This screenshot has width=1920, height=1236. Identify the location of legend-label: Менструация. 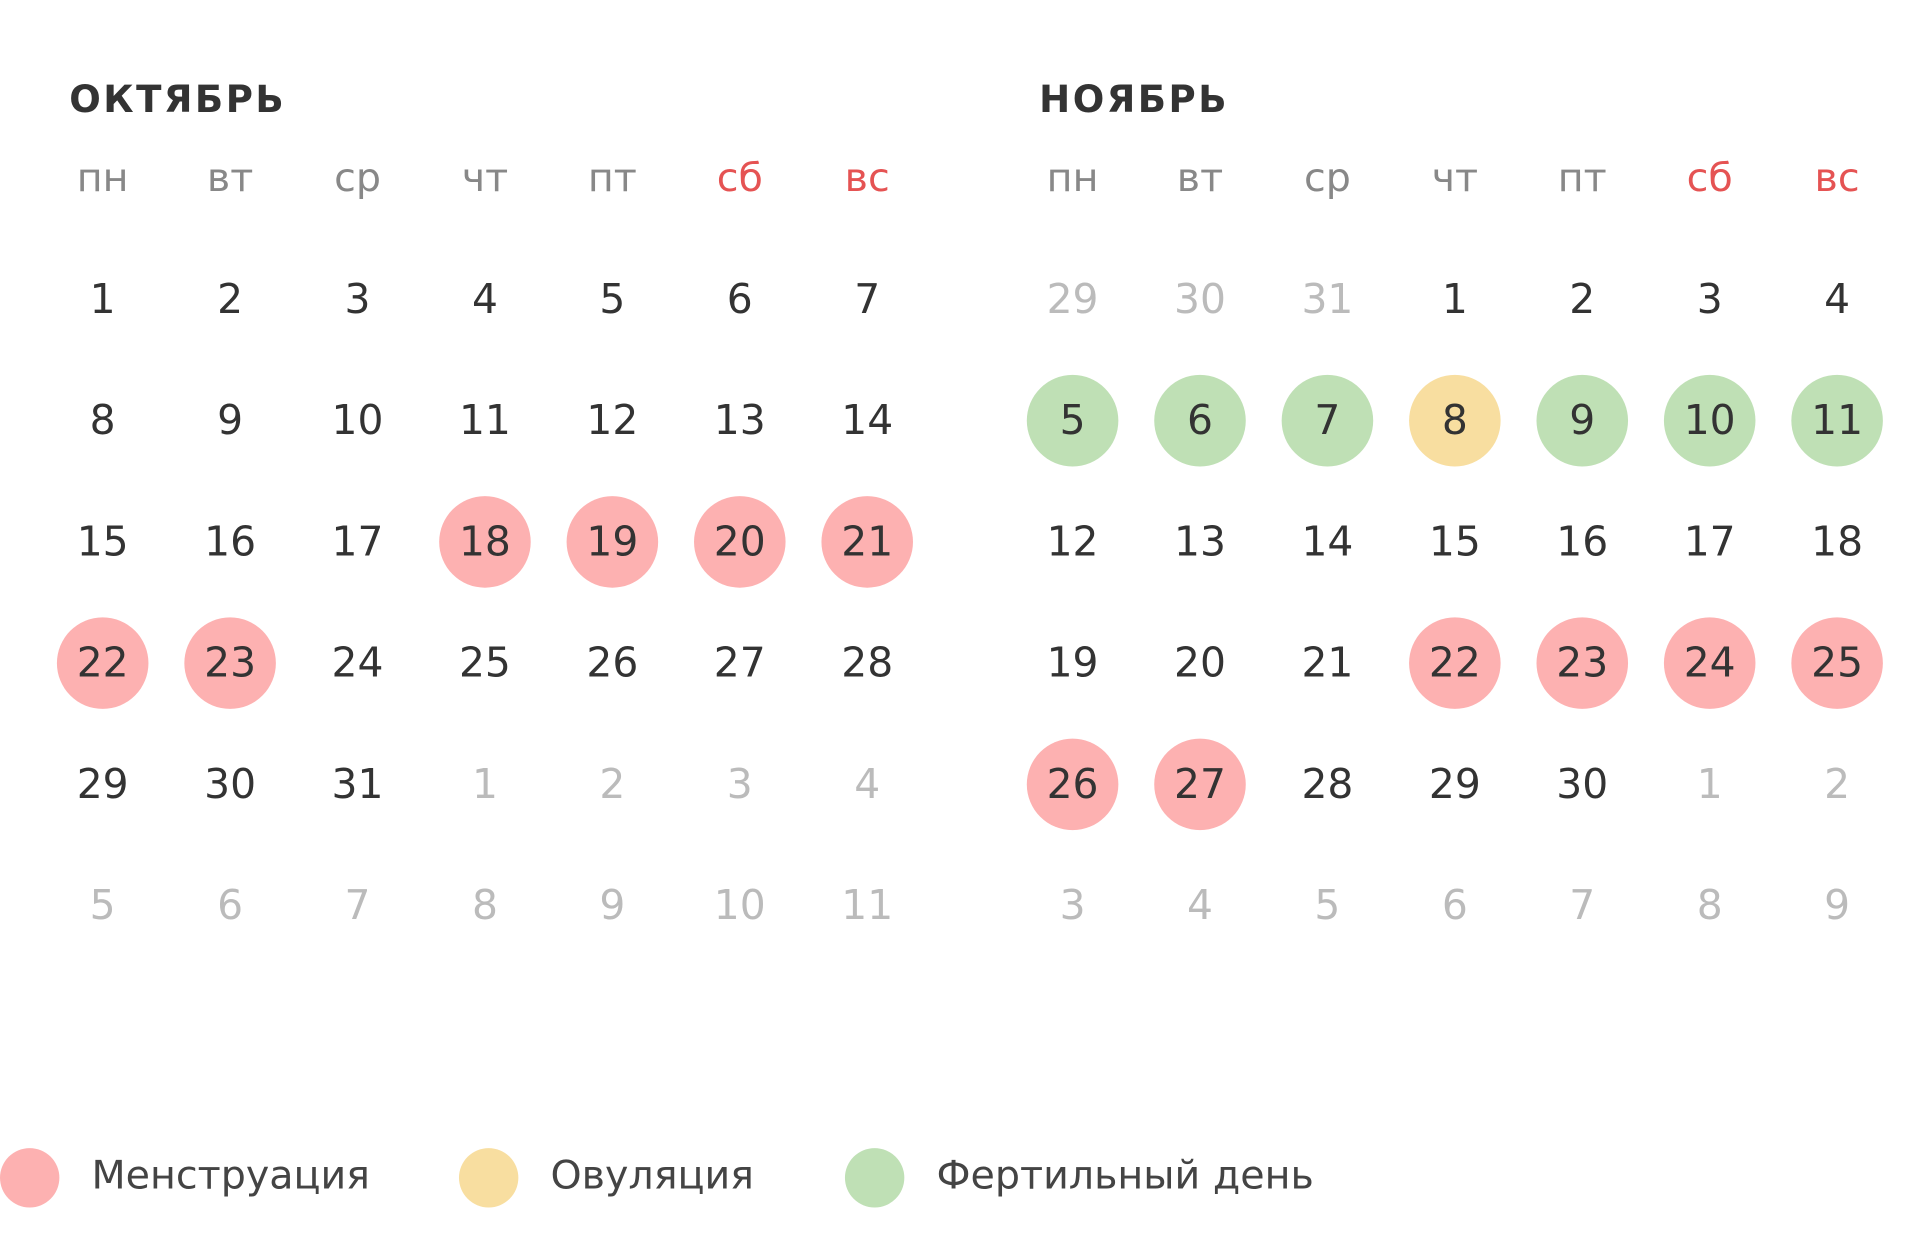
(231, 1175).